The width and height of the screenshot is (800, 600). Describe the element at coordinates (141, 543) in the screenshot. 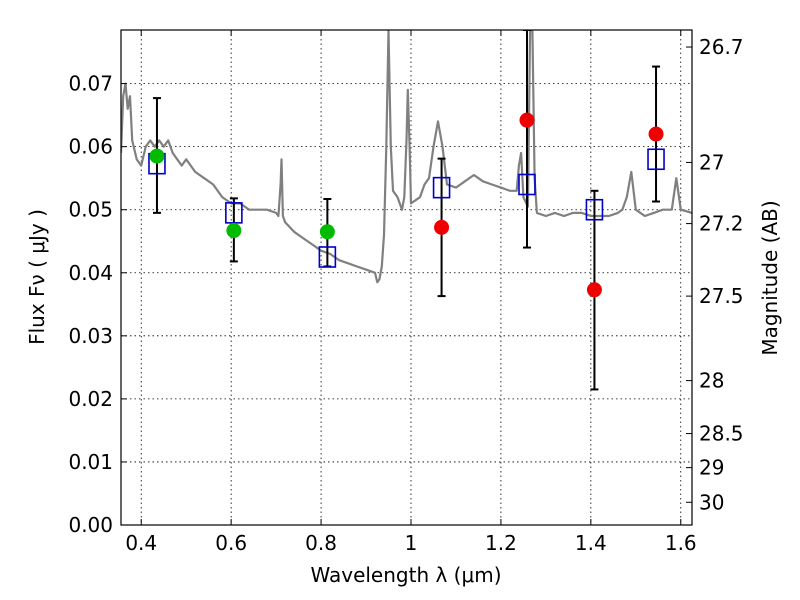

I see `x-tick-label: 0.4` at that location.